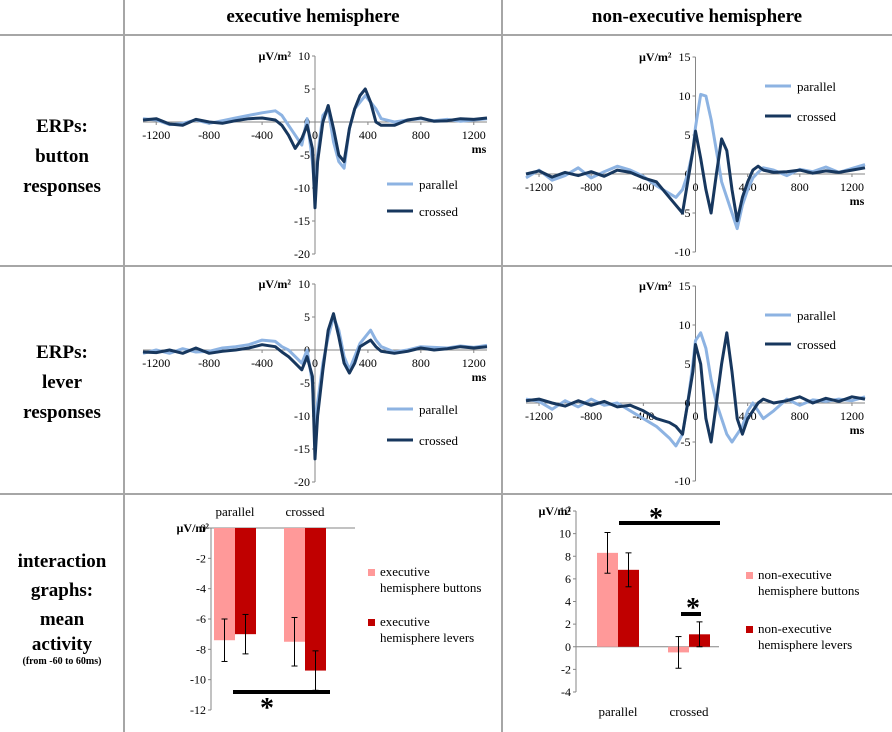 This screenshot has width=892, height=732. I want to click on row-label-line: interaction, so click(62, 561).